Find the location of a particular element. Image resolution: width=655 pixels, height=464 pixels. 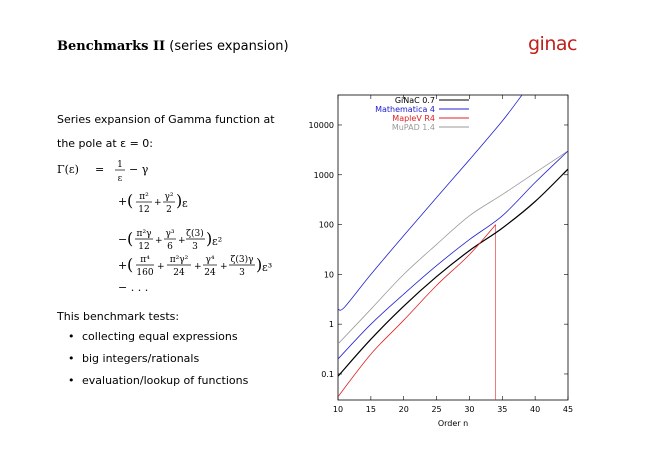

formula-lhs: Γ(ε) is located at coordinates (68, 169).